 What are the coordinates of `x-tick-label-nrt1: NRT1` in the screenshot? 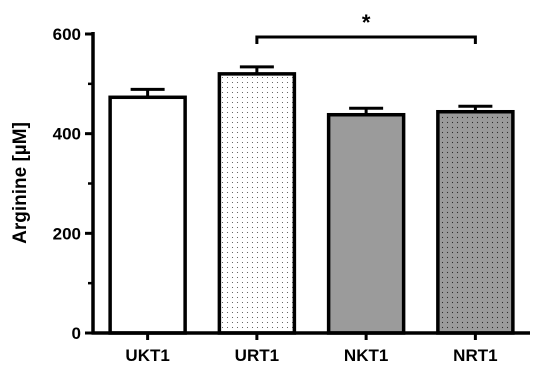 It's located at (475, 355).